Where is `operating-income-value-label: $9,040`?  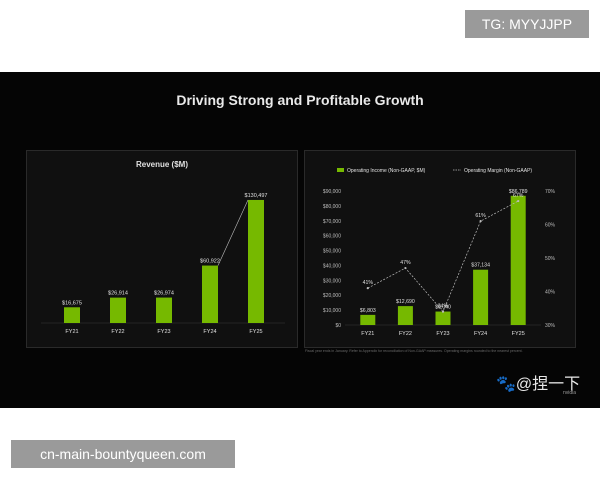 operating-income-value-label: $9,040 is located at coordinates (443, 308).